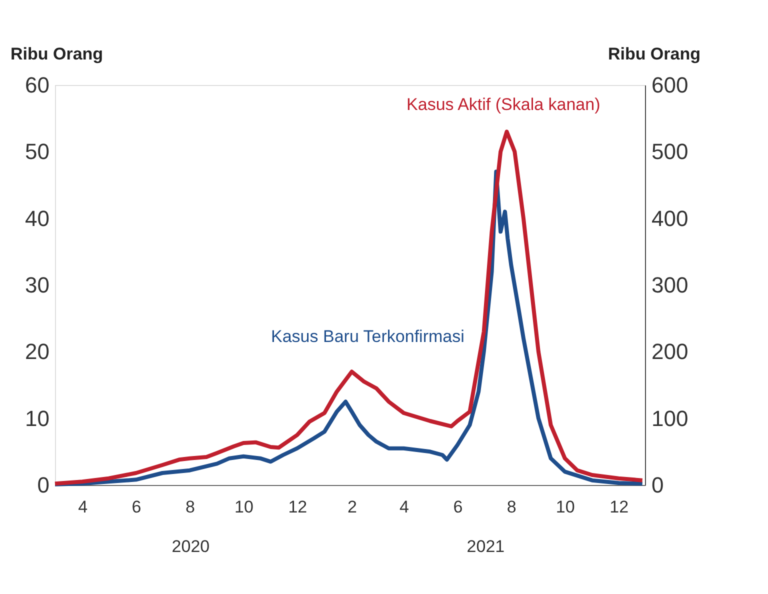  I want to click on y-tick-label: 40, so click(37, 218).